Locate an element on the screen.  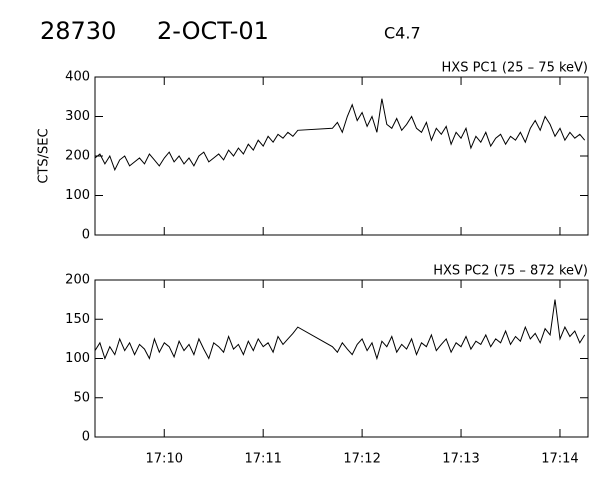
panel-title: HXS PC2 (75 – 872 keV) is located at coordinates (510, 271).